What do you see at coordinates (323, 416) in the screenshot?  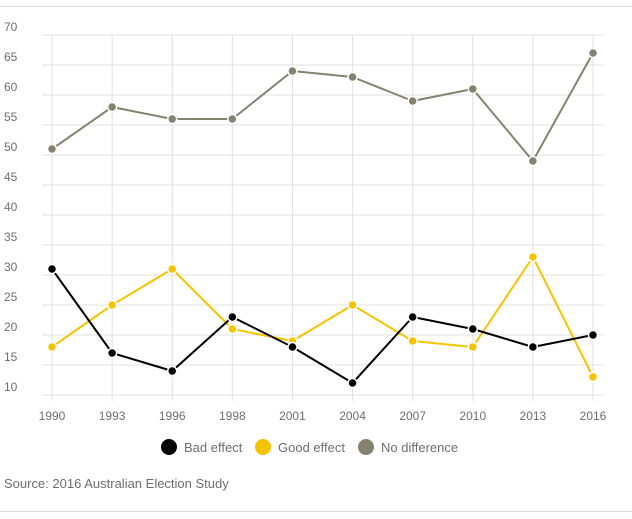 I see `x-axis: 1990 1993 1996 1998 2001 2004 2007 2010 2013 2016` at bounding box center [323, 416].